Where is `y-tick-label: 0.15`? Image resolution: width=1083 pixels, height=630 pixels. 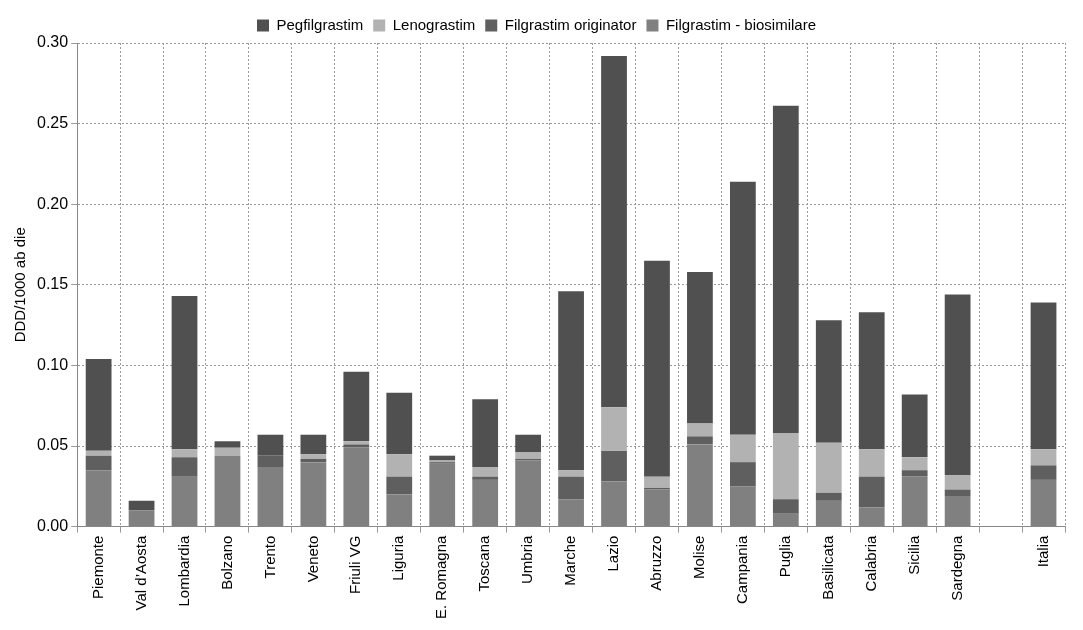 y-tick-label: 0.15 is located at coordinates (53, 284).